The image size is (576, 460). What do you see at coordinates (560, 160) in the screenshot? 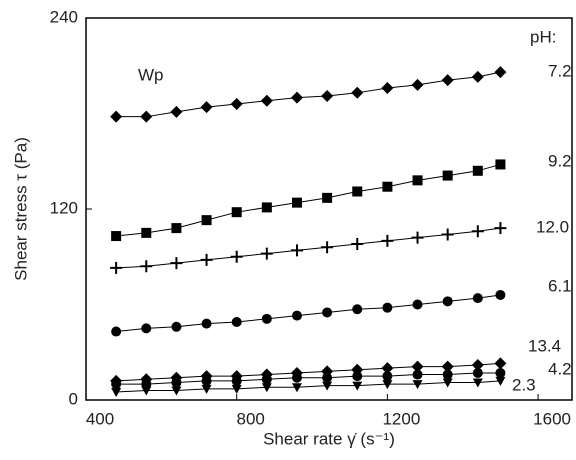
I see `series-label: 9.2` at bounding box center [560, 160].